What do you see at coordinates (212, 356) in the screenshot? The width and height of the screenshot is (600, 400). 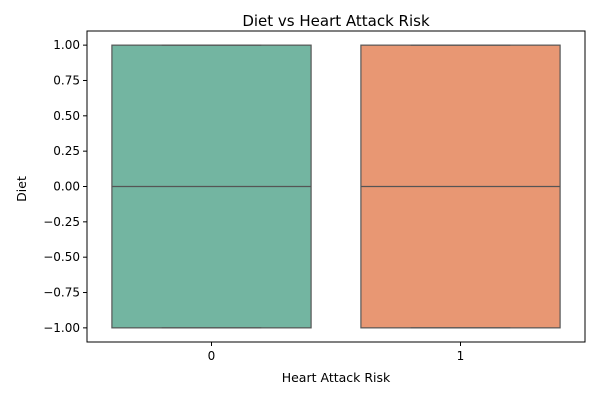 I see `x-tick-label: 0` at bounding box center [212, 356].